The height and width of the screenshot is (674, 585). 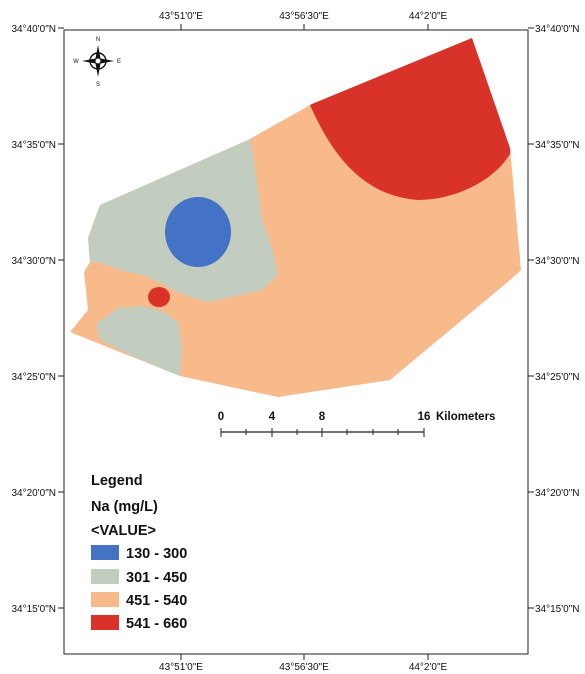 I want to click on zone-301-450-south, so click(x=139, y=342).